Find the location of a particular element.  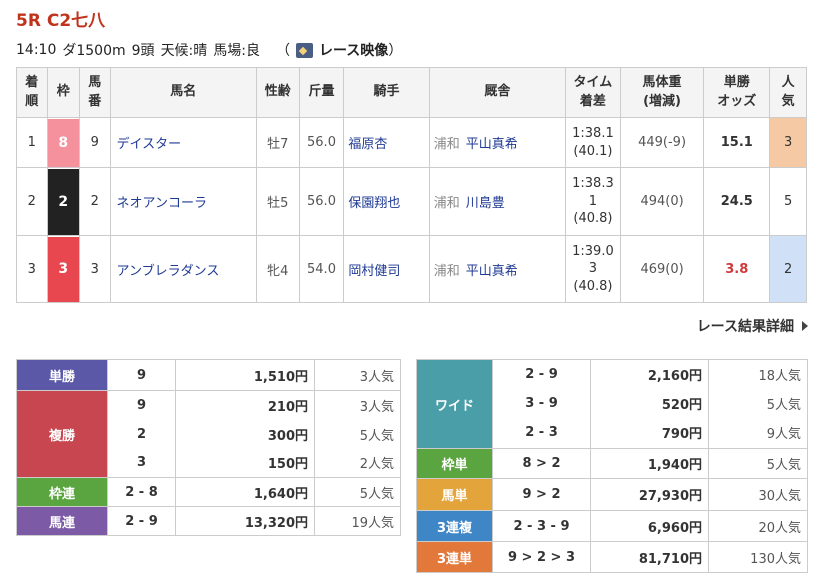

race-video-link: （ レース映像 ） is located at coordinates (339, 50).